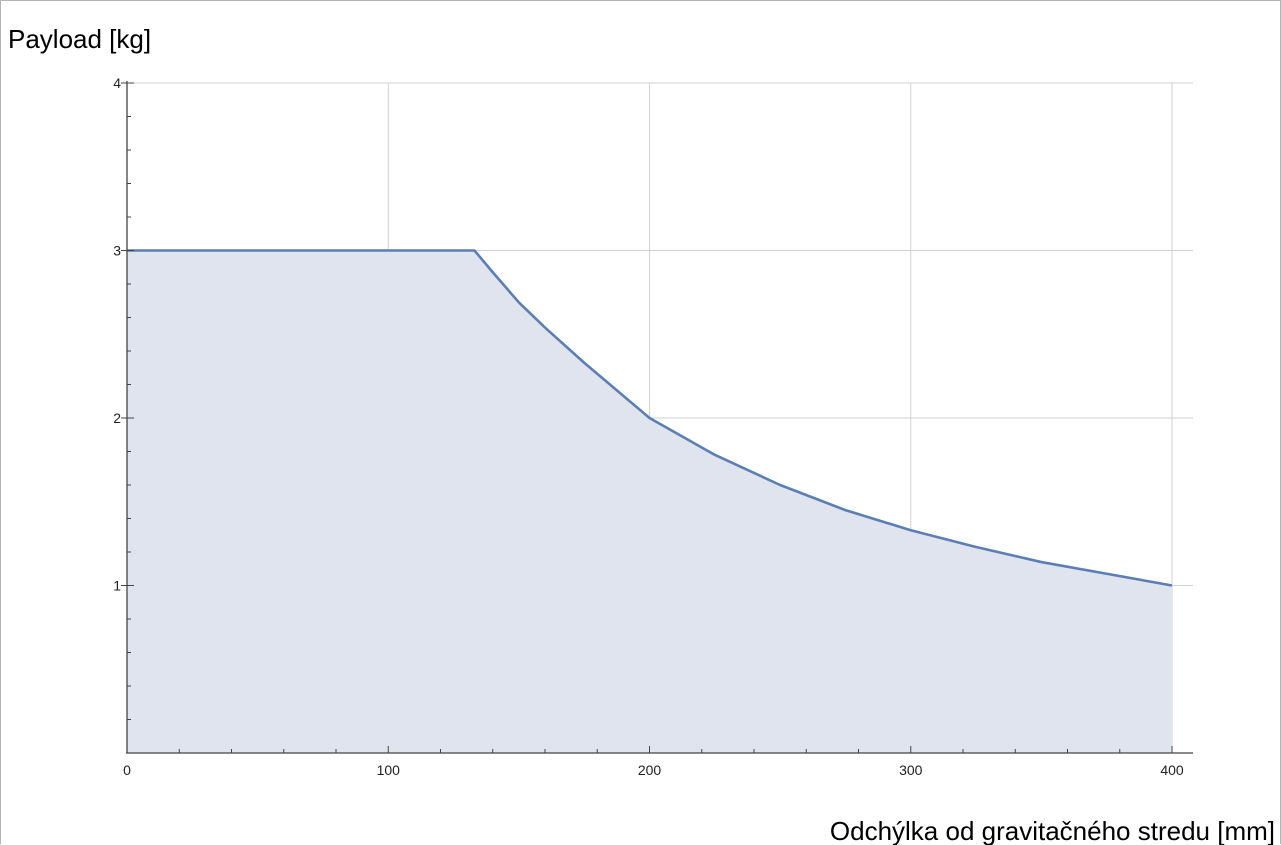 This screenshot has width=1281, height=845. I want to click on x-tick-label: 100, so click(389, 770).